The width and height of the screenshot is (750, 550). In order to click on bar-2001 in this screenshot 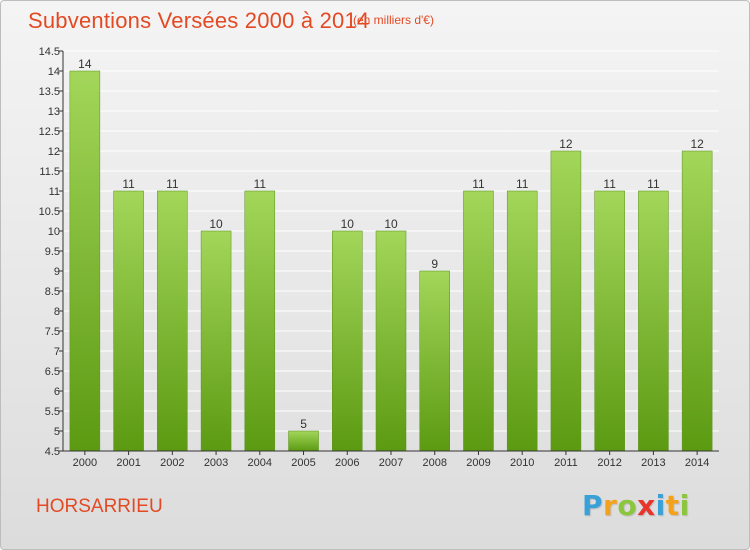, I will do `click(128, 321)`.